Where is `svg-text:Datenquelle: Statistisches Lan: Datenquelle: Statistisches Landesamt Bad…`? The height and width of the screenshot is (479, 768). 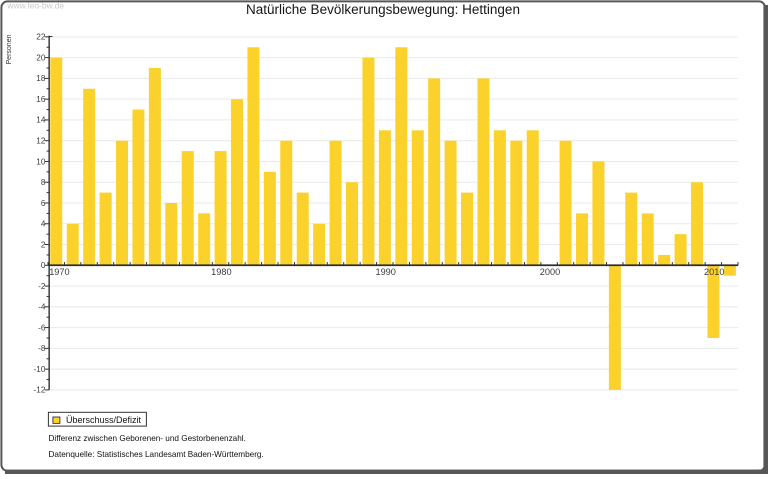
svg-text:Datenquelle: Statistisches Lan: Datenquelle: Statistisches Landesamt Bad… is located at coordinates (156, 454).